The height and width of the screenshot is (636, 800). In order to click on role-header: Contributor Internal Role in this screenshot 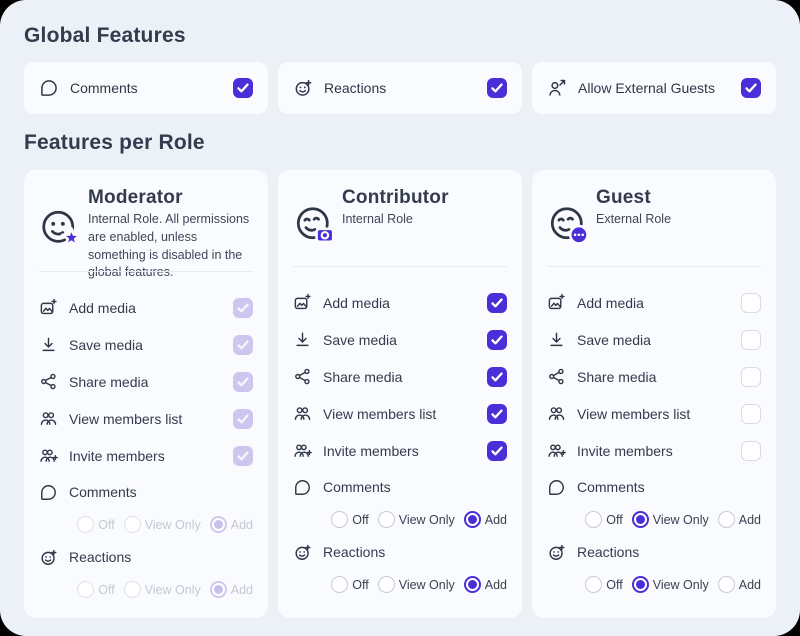, I will do `click(400, 226)`.